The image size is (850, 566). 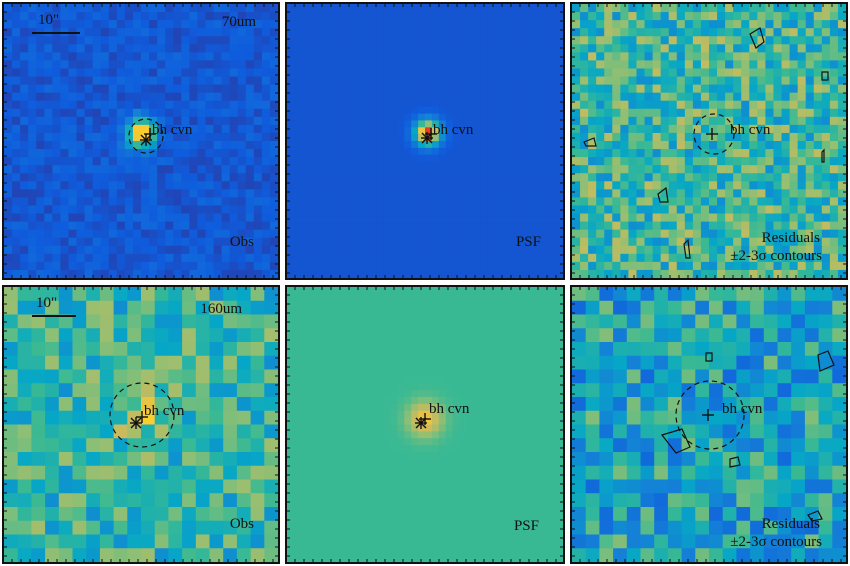 I want to click on band-label: 70um, so click(x=238, y=22).